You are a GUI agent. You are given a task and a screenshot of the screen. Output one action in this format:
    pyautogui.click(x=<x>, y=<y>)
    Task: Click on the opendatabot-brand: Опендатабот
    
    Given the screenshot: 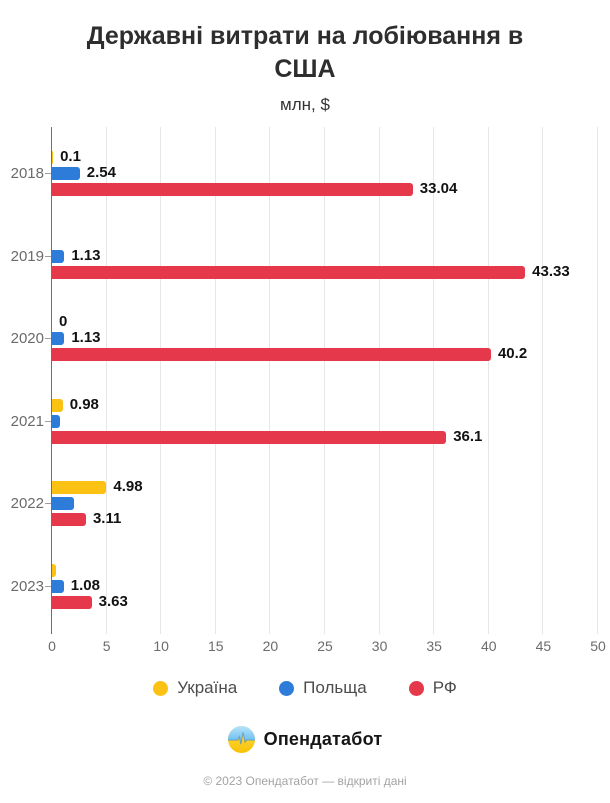 What is the action you would take?
    pyautogui.click(x=305, y=739)
    